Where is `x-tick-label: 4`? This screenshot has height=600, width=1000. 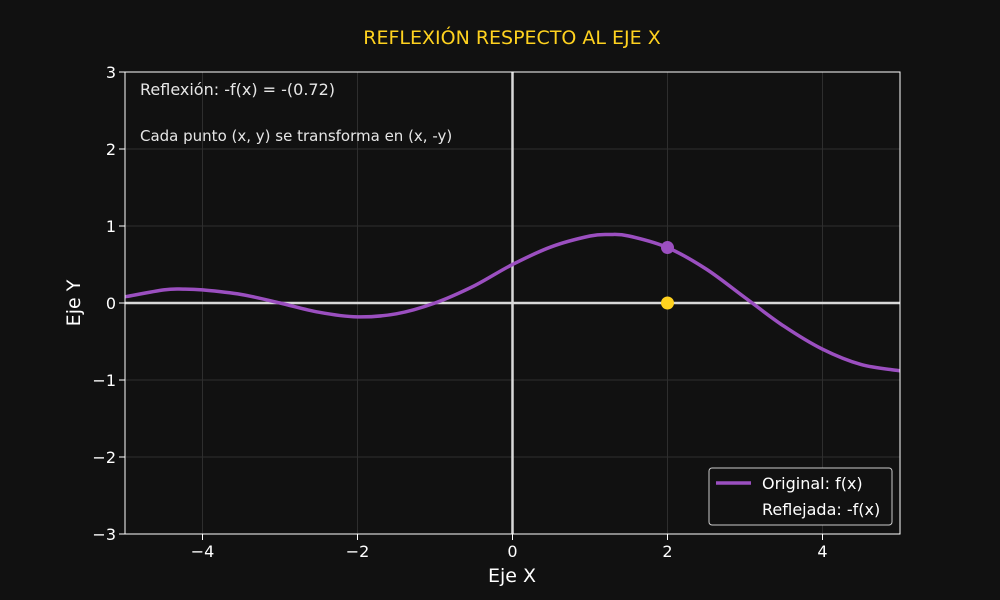 x-tick-label: 4 is located at coordinates (822, 551).